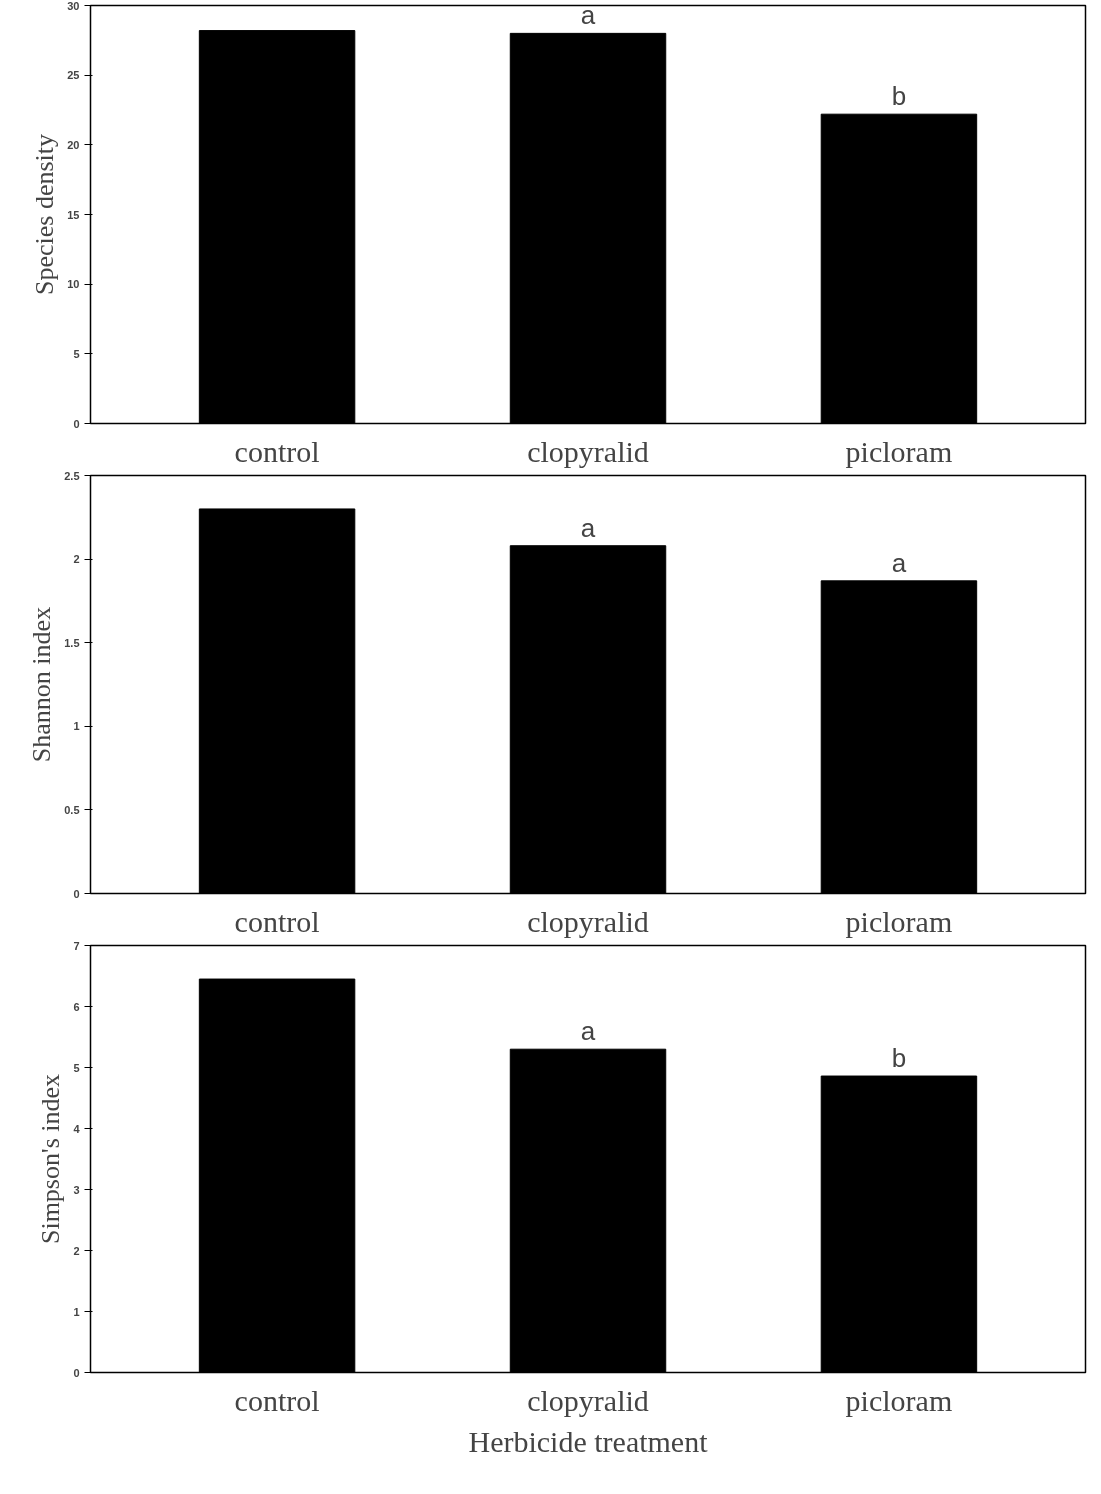 Image resolution: width=1101 pixels, height=1494 pixels. I want to click on y-axis-title: Shannon index, so click(42, 684).